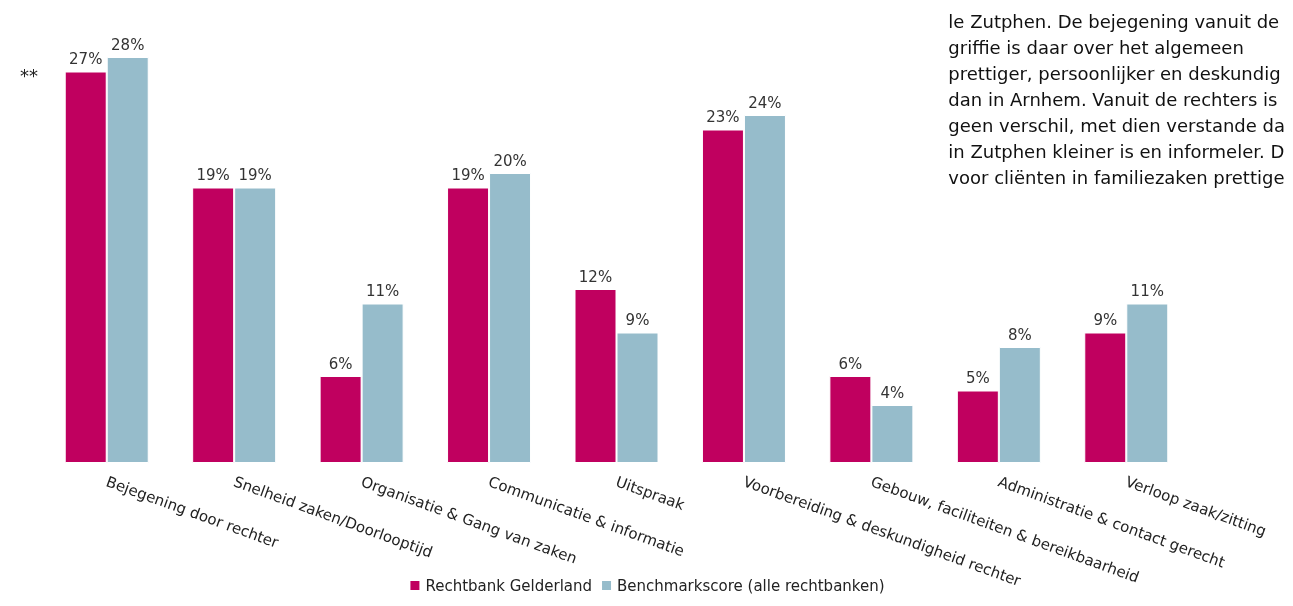 The width and height of the screenshot is (1293, 606). Describe the element at coordinates (751, 585) in the screenshot. I see `legend-label: Benchmarkscore (alle rechtbanken)` at that location.